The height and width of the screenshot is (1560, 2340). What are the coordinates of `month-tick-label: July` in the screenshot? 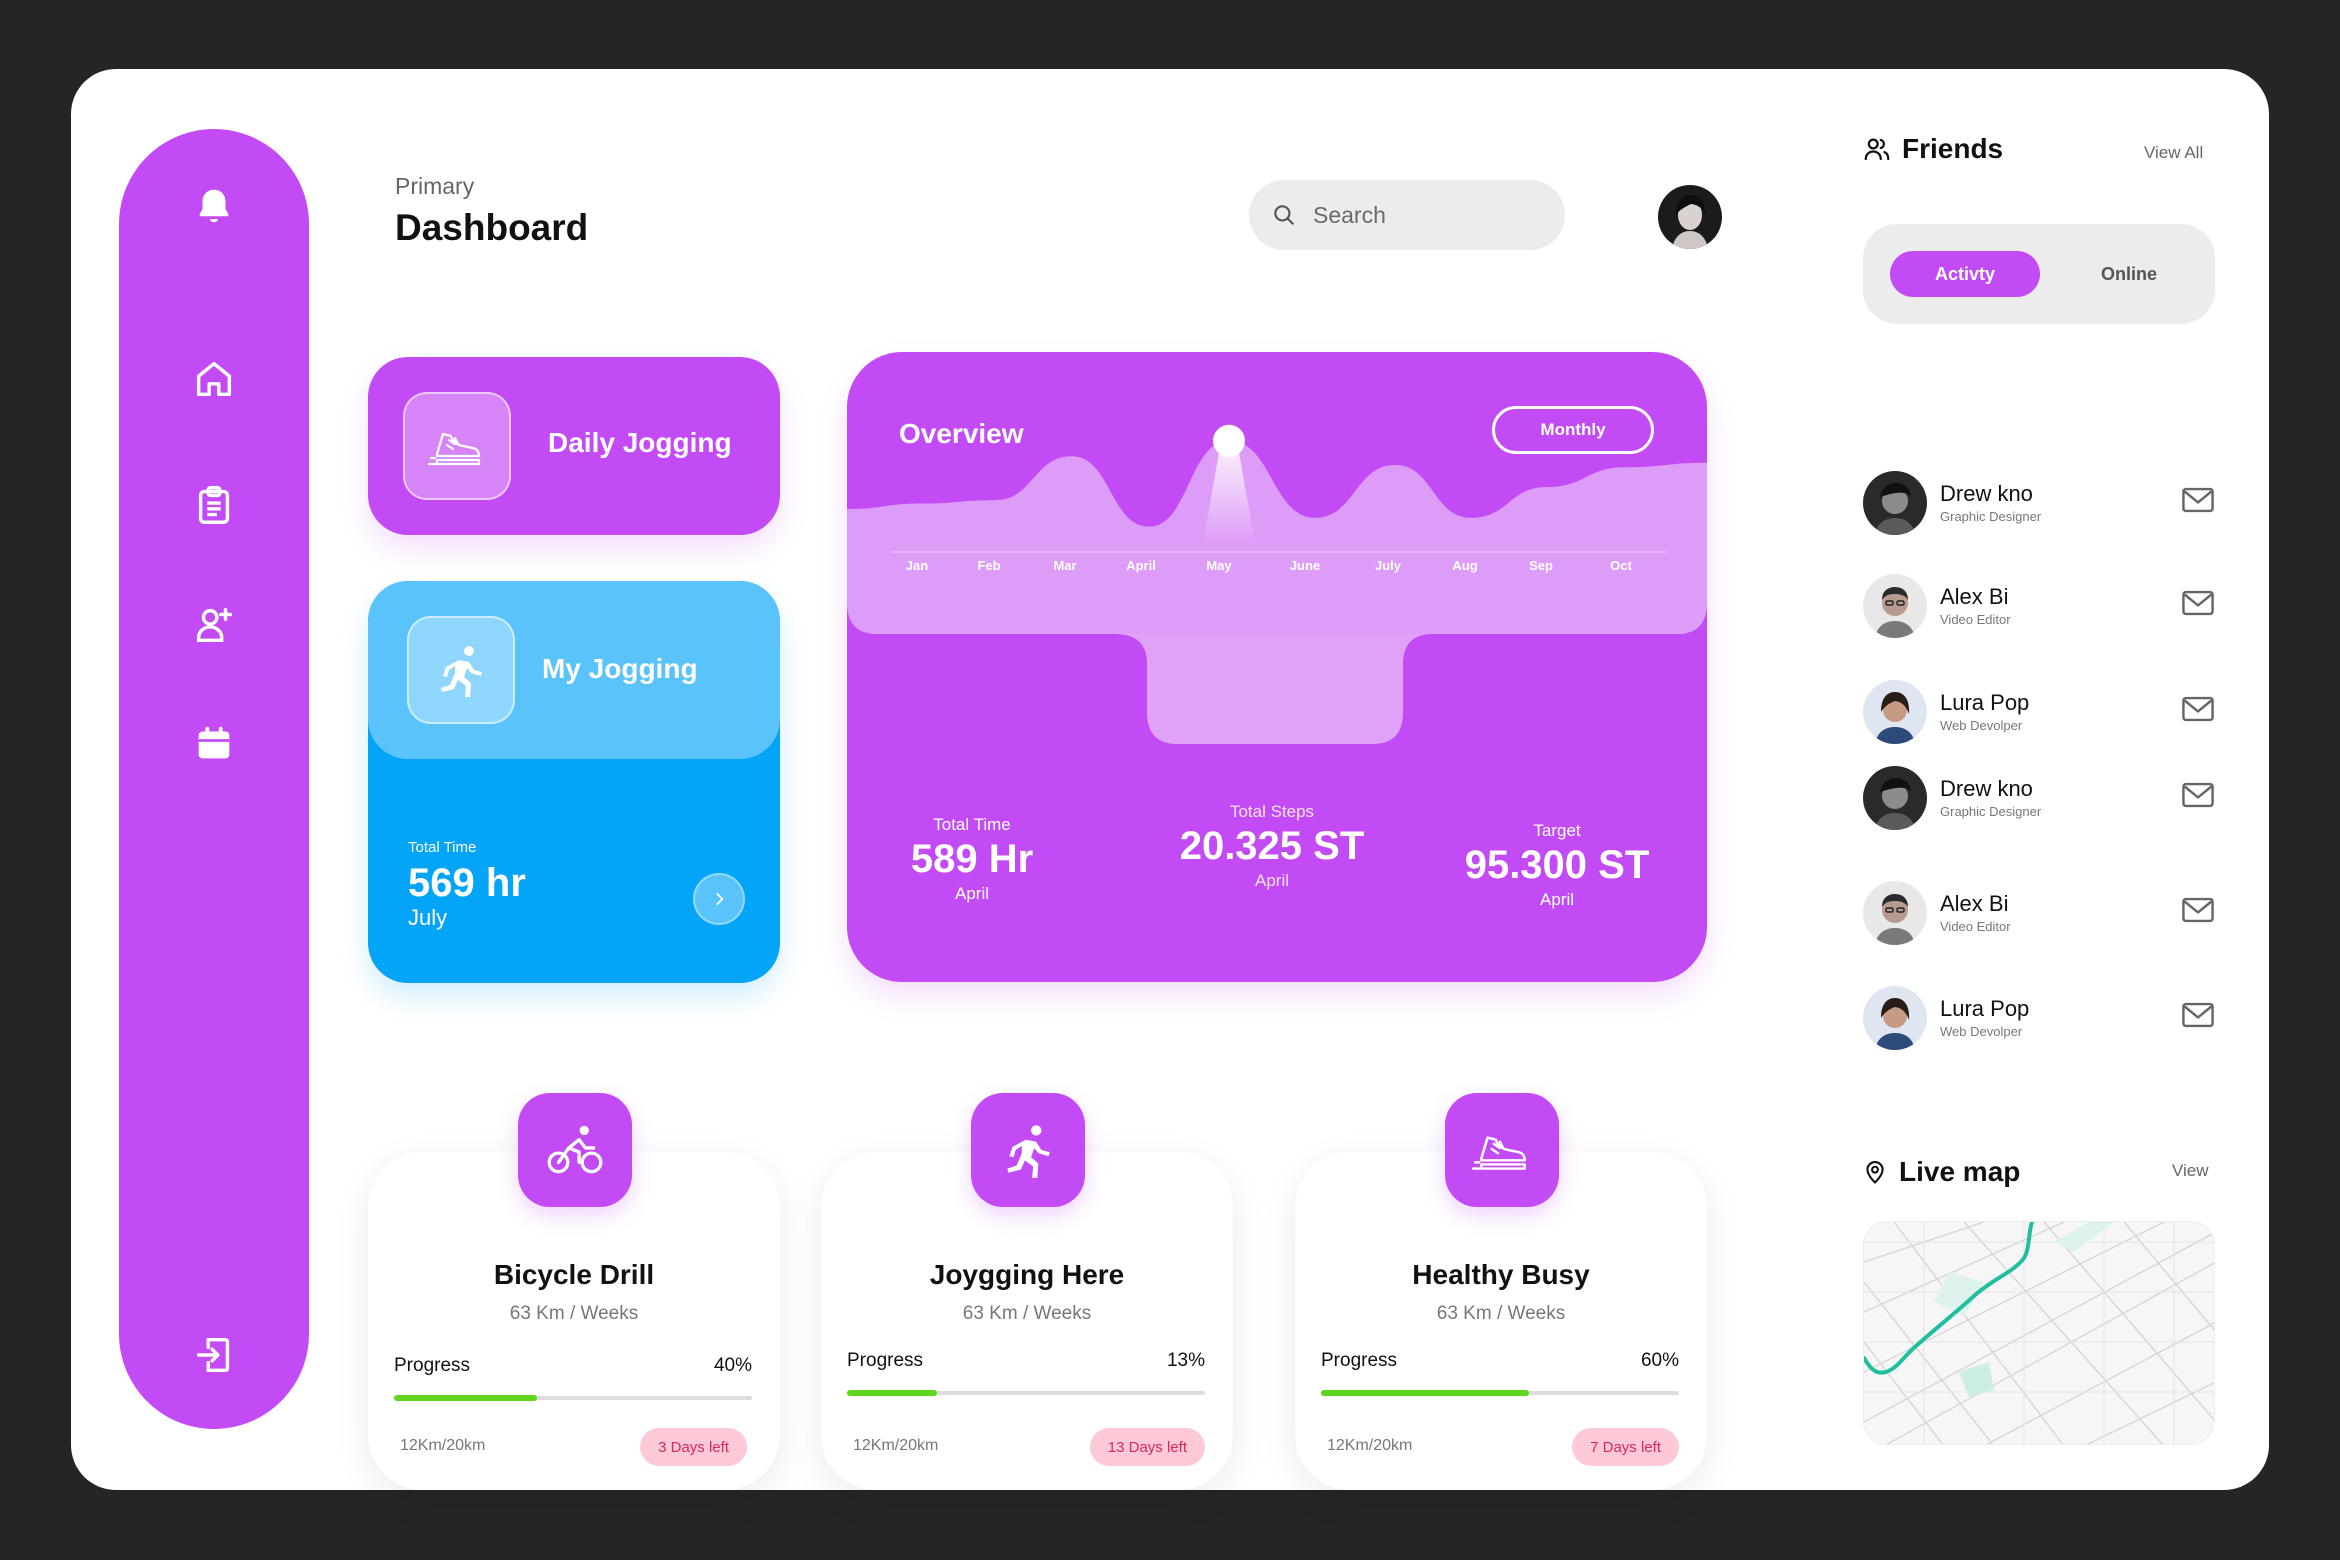 It's located at (1388, 565).